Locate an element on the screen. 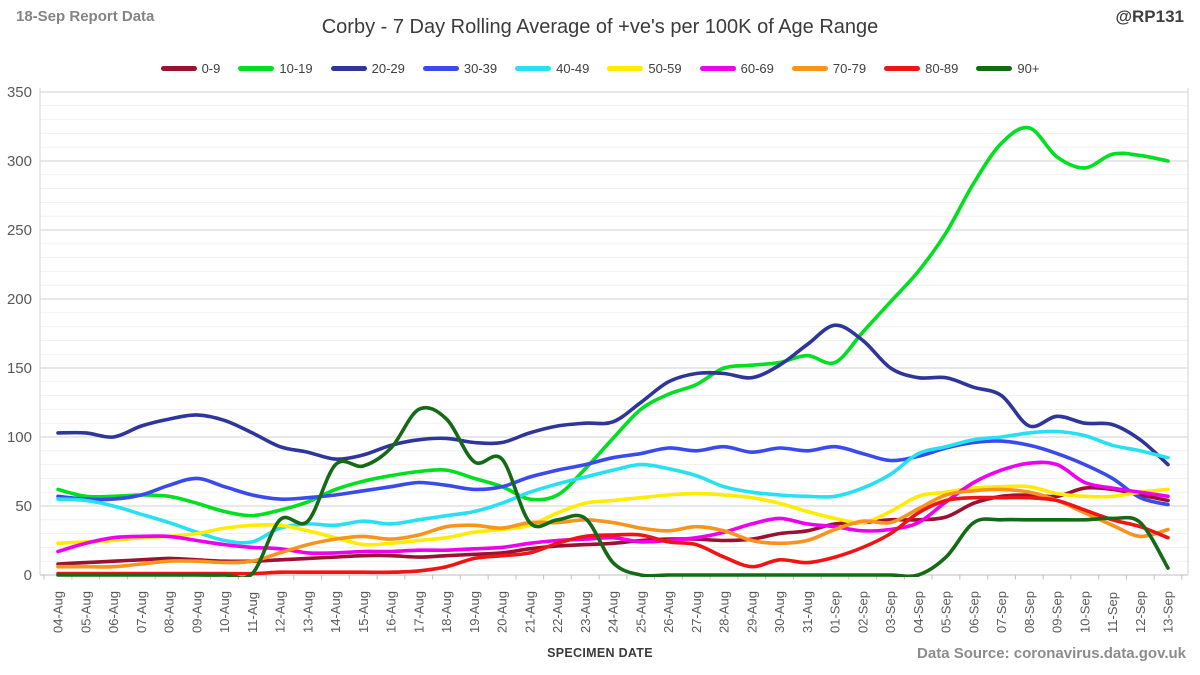 The height and width of the screenshot is (675, 1200). y-tick-label: 200 is located at coordinates (19, 299).